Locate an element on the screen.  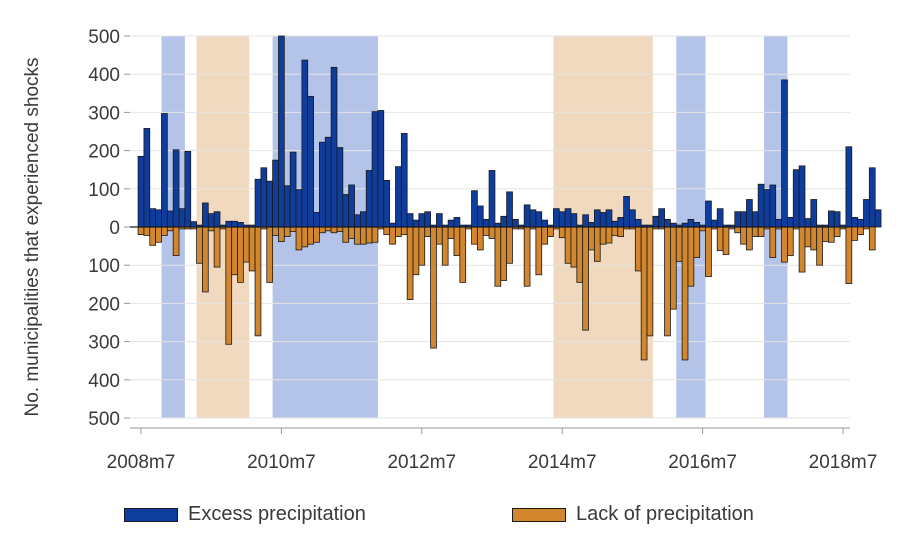
y-tick-label: 100 is located at coordinates (104, 266).